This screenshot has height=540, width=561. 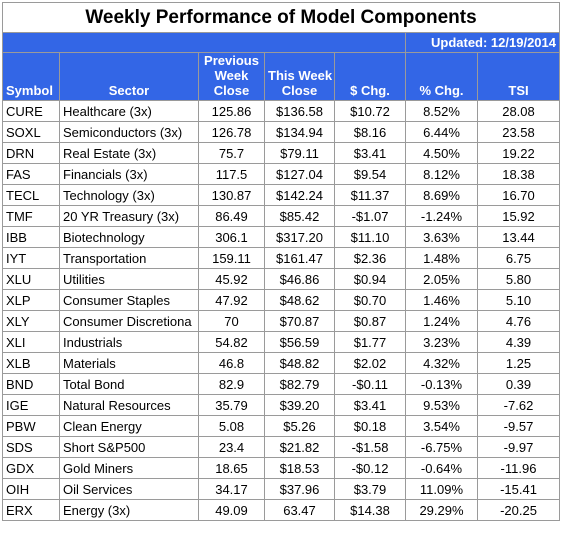 I want to click on cell-sector: Consumer Discretiona, so click(x=129, y=321).